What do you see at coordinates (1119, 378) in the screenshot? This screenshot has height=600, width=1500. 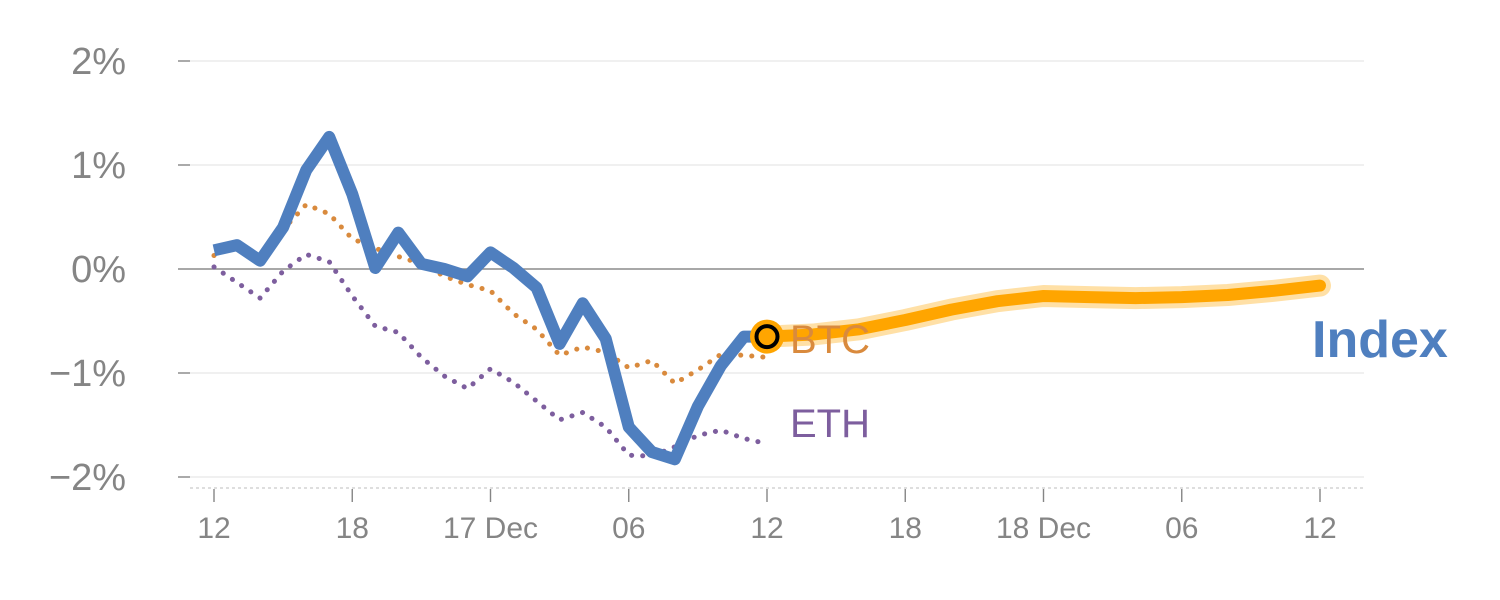 I see `label-layer: BTC ETH Index` at bounding box center [1119, 378].